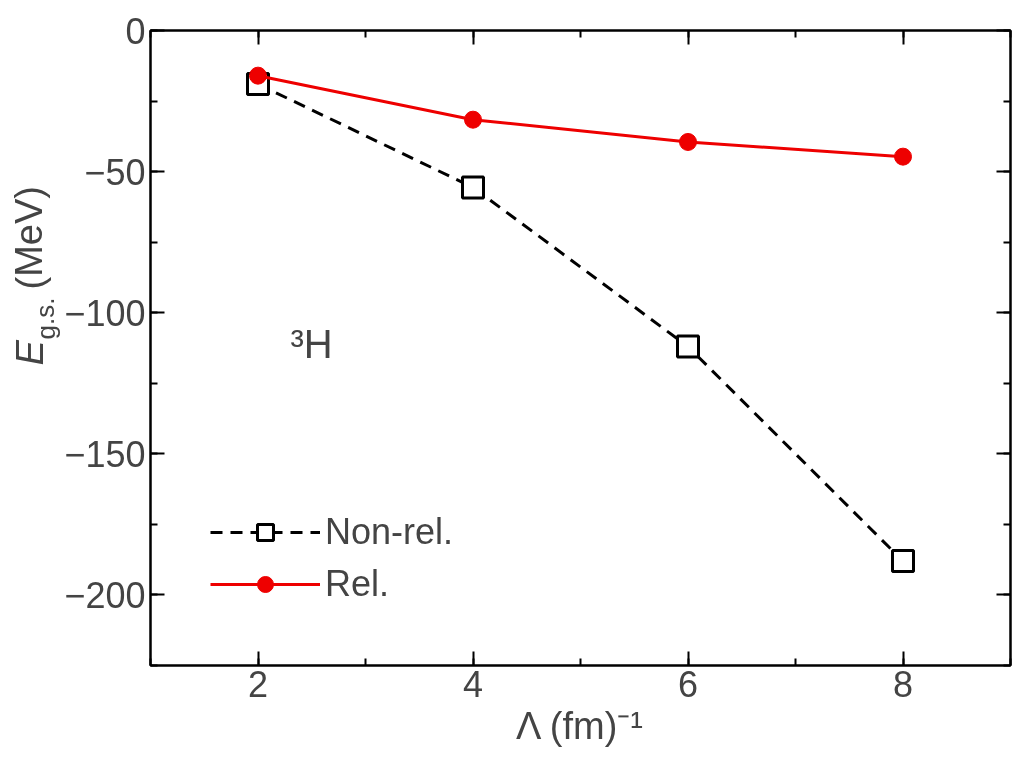  I want to click on x-tick-label: 8, so click(903, 684).